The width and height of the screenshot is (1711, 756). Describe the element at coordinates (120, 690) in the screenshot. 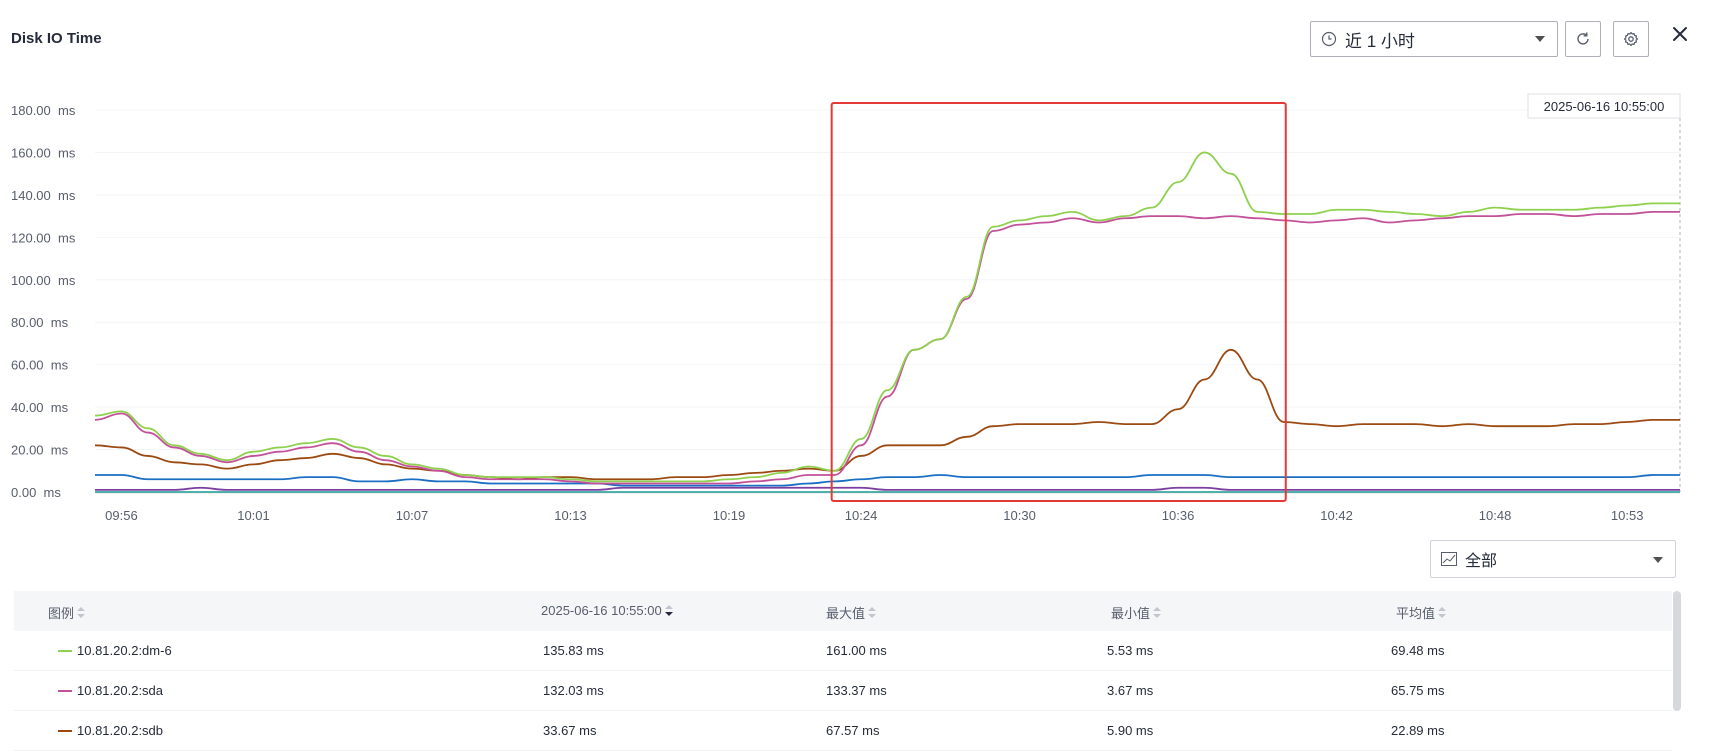

I see `series-name: 10.81.20.2:sda` at that location.